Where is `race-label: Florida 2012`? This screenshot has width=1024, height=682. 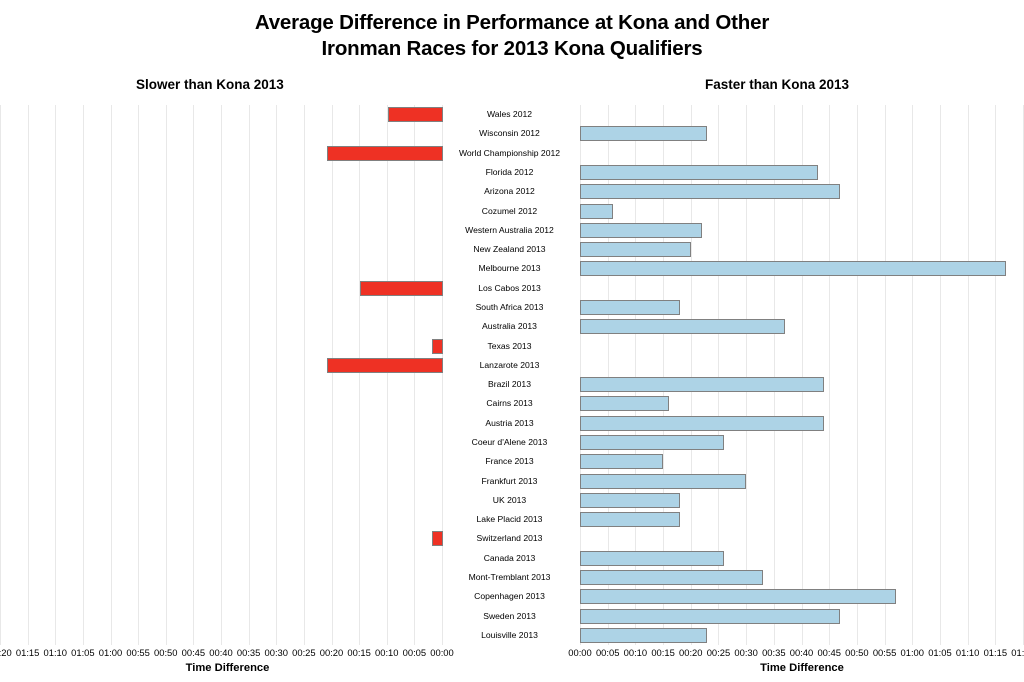 race-label: Florida 2012 is located at coordinates (509, 172).